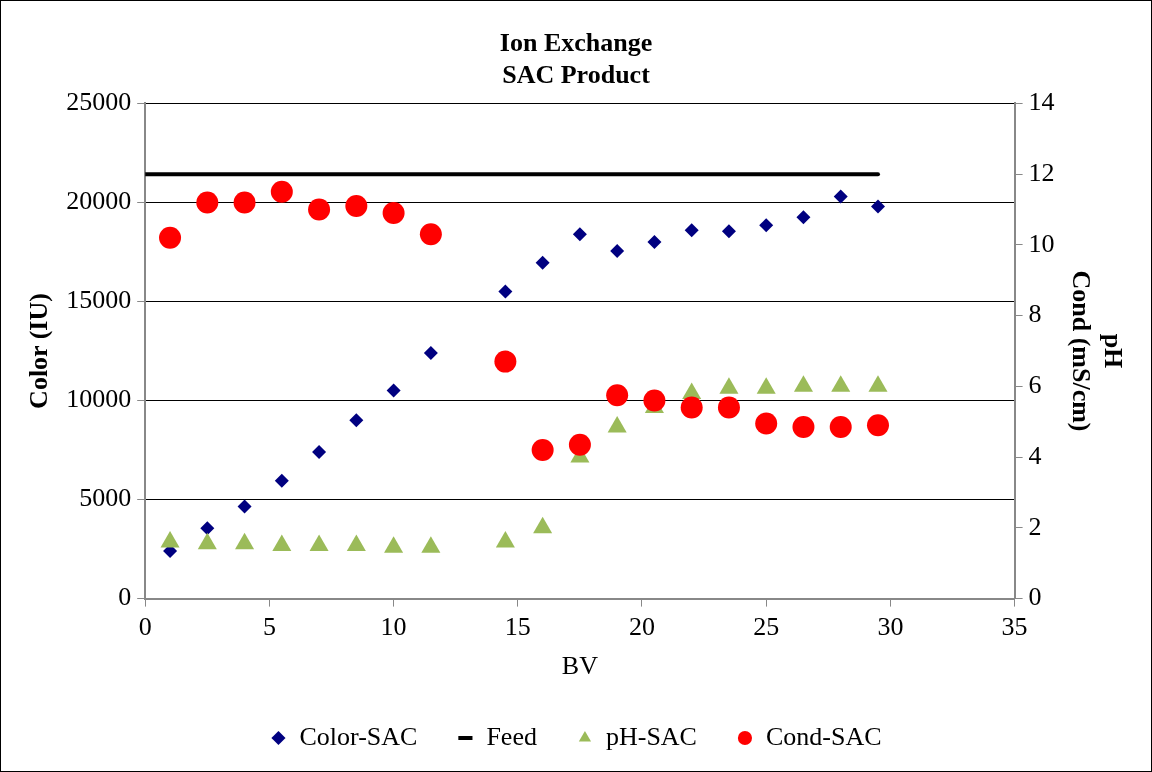 The width and height of the screenshot is (1152, 772). Describe the element at coordinates (1035, 455) in the screenshot. I see `y2-tick-label: 4` at that location.